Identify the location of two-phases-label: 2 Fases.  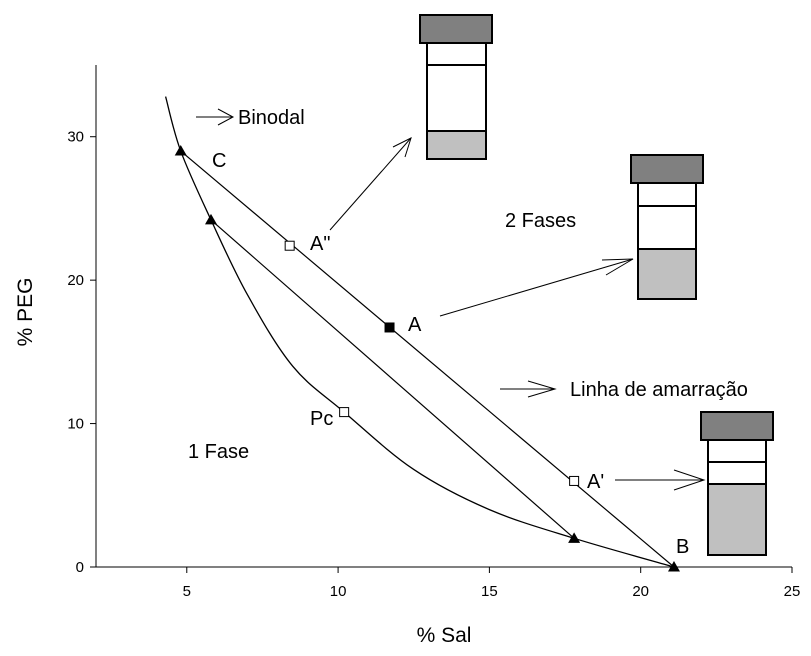
(540, 221).